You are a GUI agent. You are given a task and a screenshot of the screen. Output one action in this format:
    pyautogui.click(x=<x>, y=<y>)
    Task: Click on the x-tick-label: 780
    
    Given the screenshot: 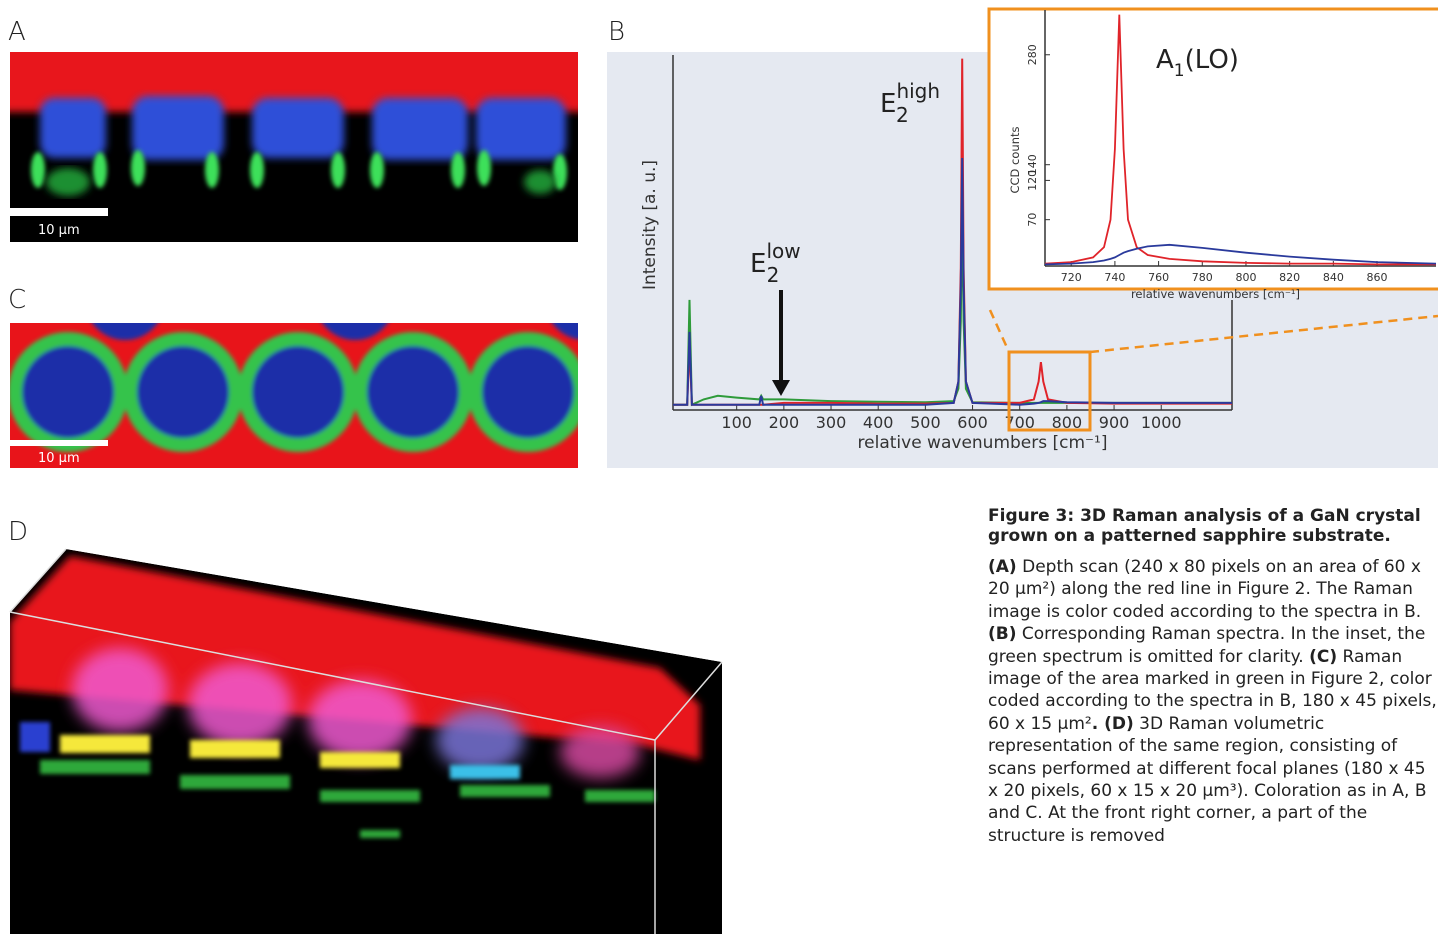 What is the action you would take?
    pyautogui.click(x=1202, y=277)
    